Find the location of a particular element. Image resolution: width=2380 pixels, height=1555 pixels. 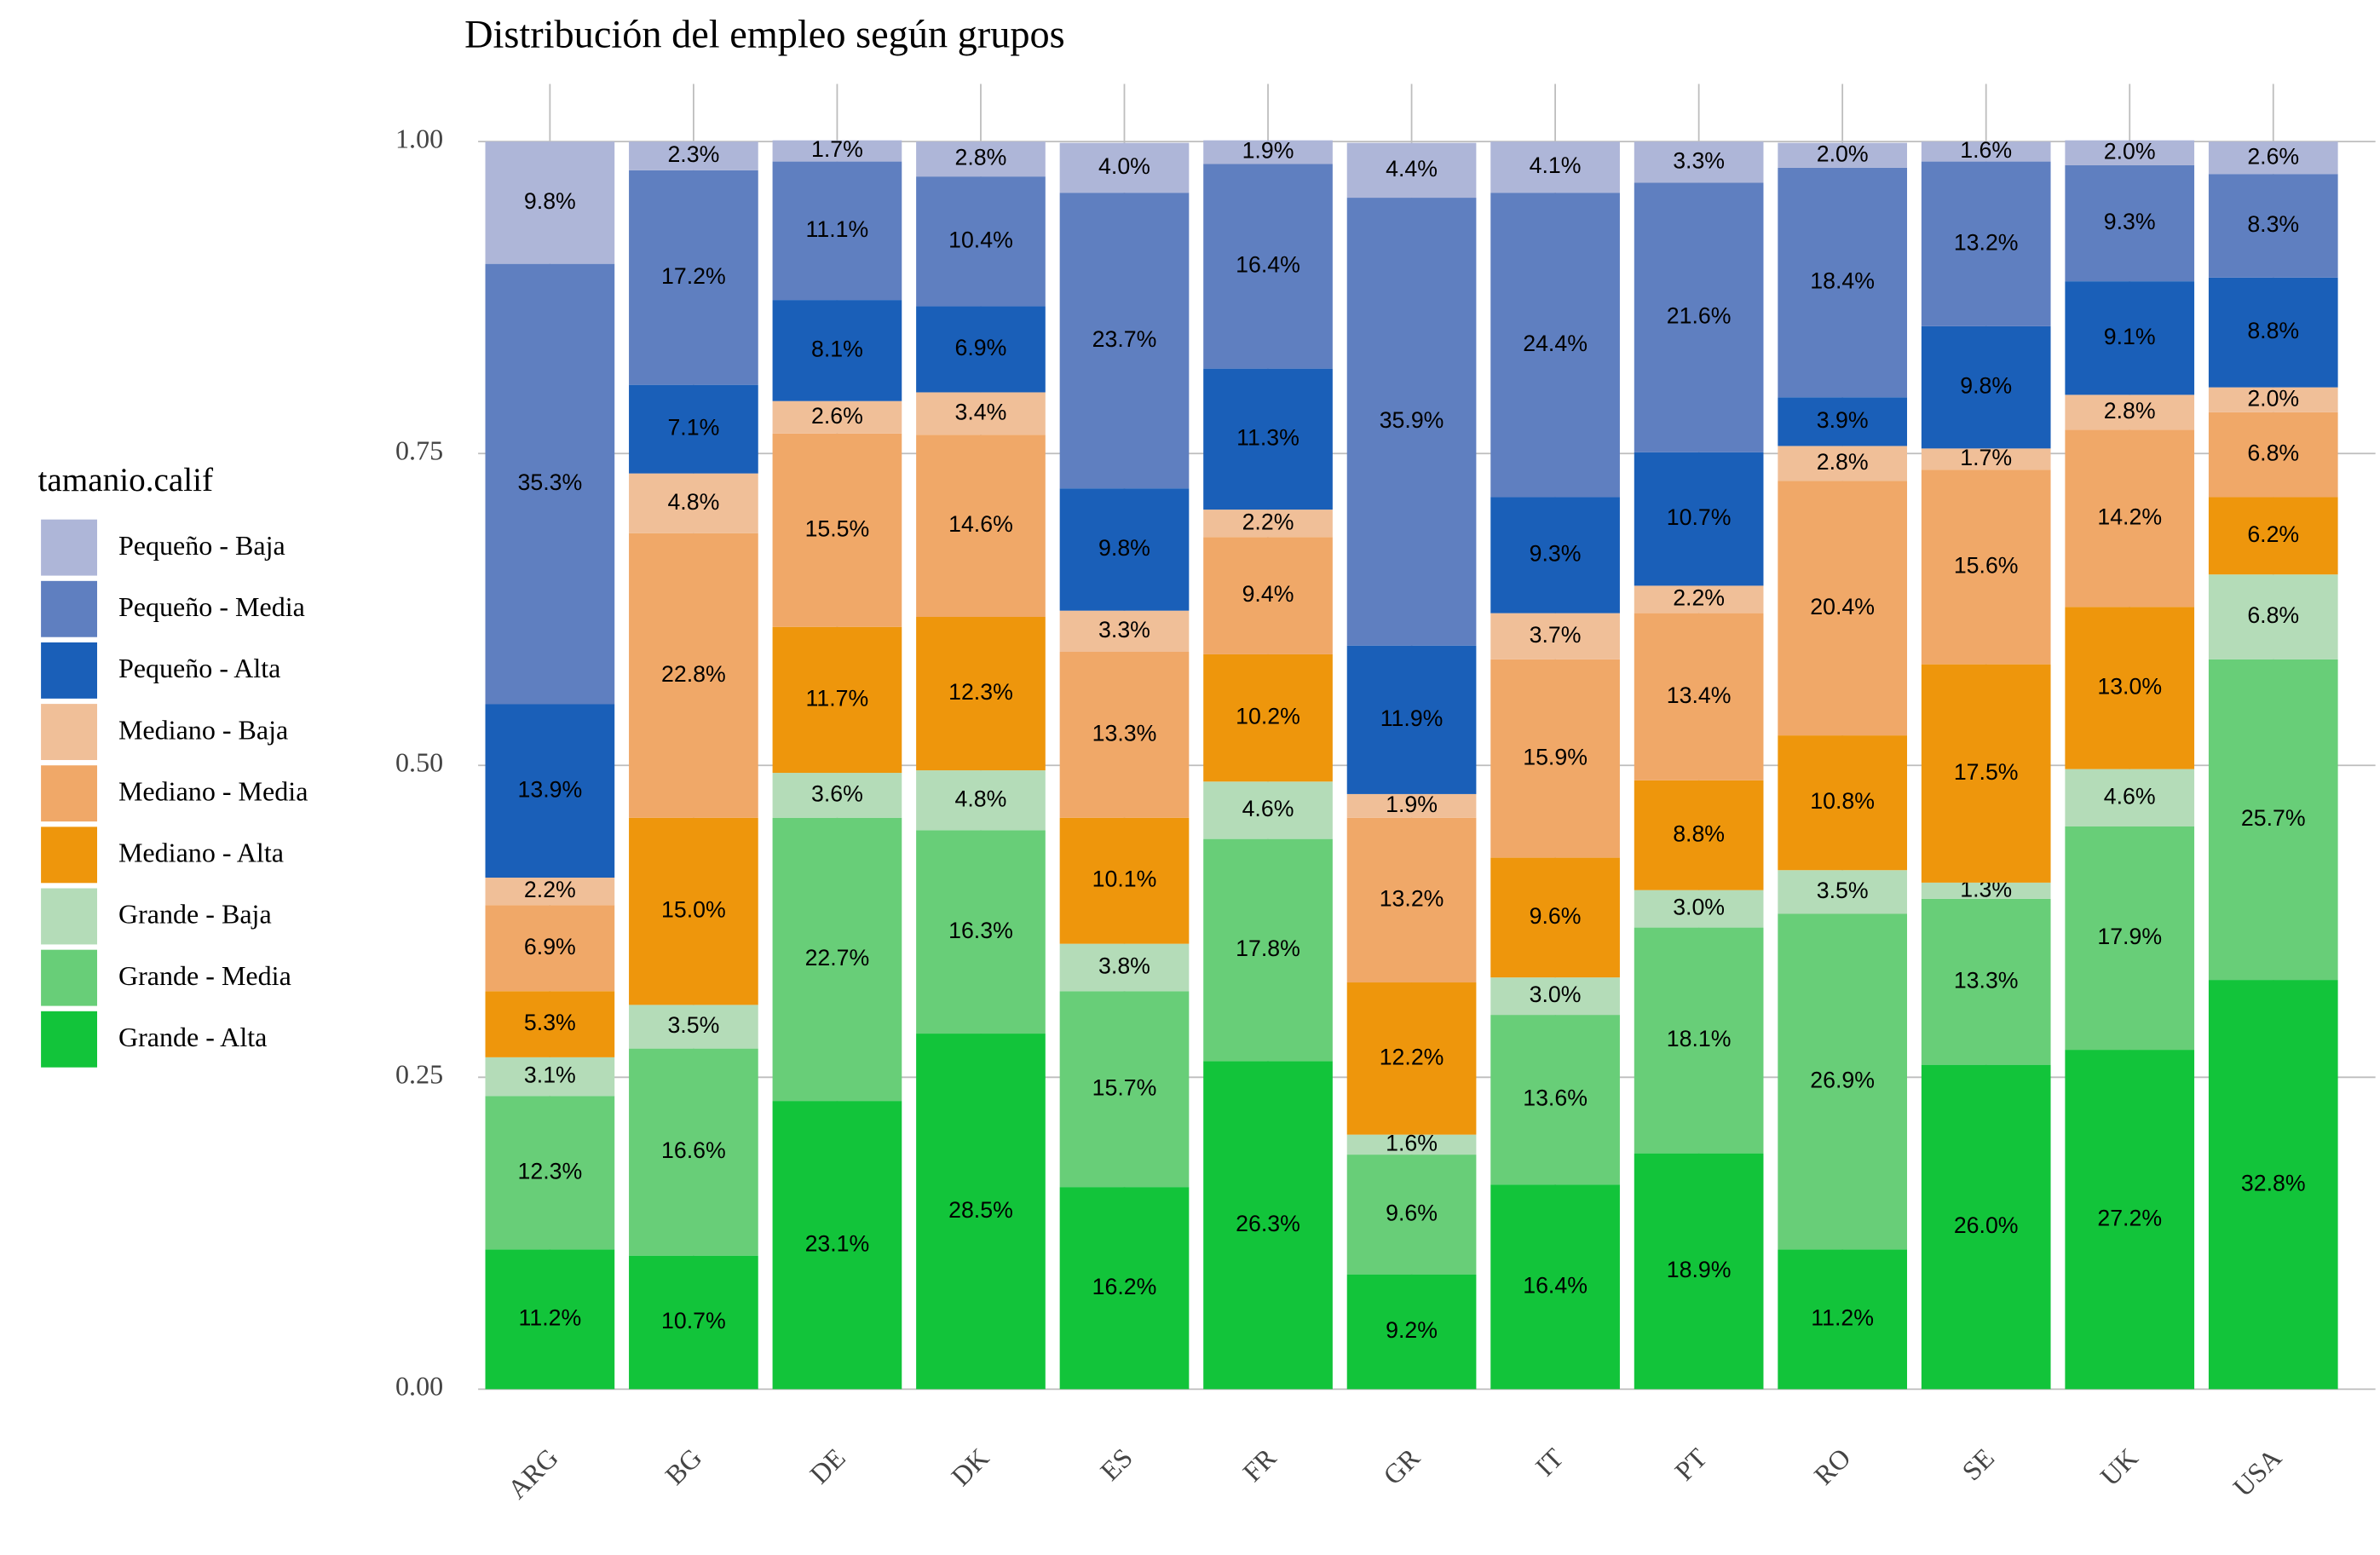

data-label: 10.2% is located at coordinates (1268, 716).